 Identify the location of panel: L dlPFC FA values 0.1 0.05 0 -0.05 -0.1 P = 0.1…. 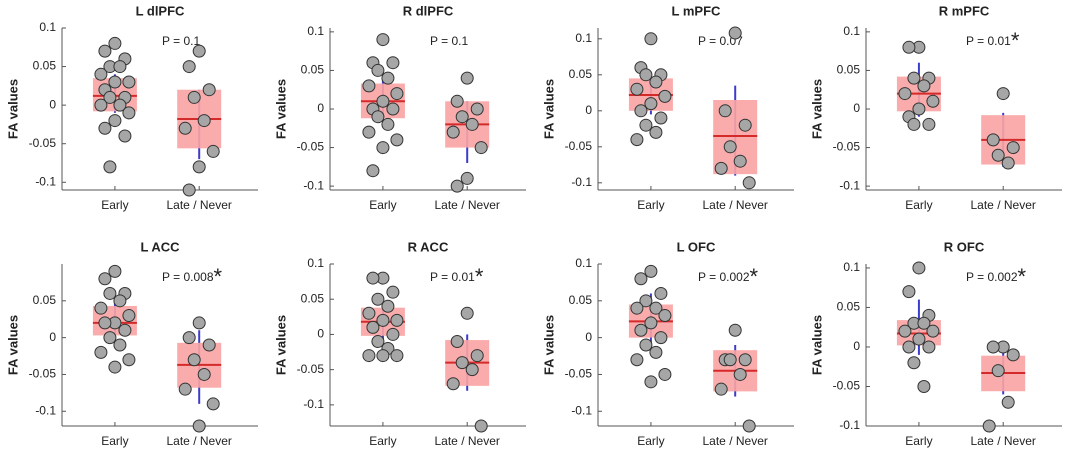
(131, 107).